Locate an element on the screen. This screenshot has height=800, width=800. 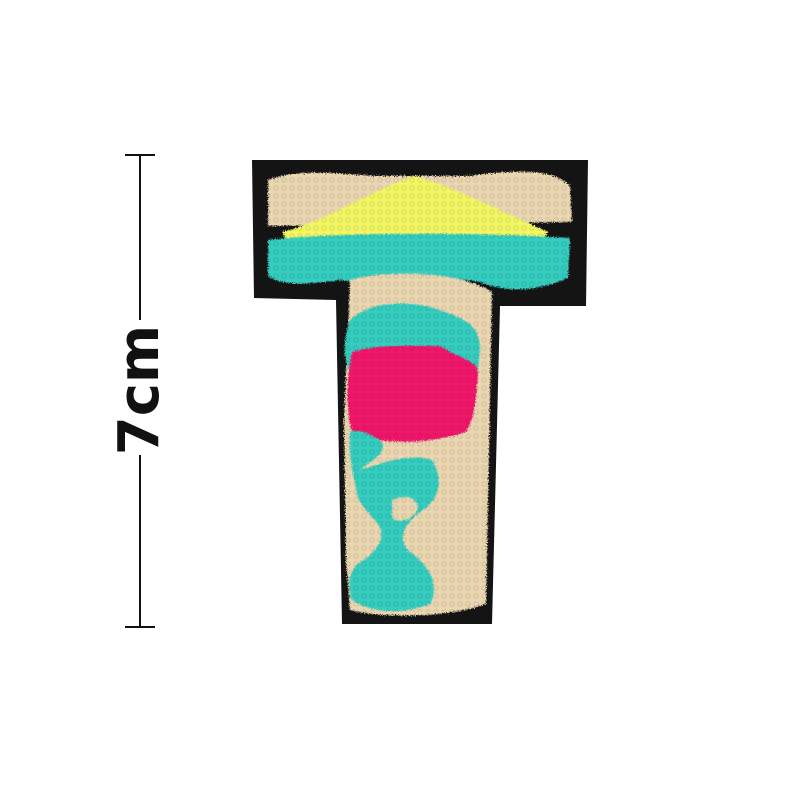
dimension-line-upper is located at coordinates (140, 237).